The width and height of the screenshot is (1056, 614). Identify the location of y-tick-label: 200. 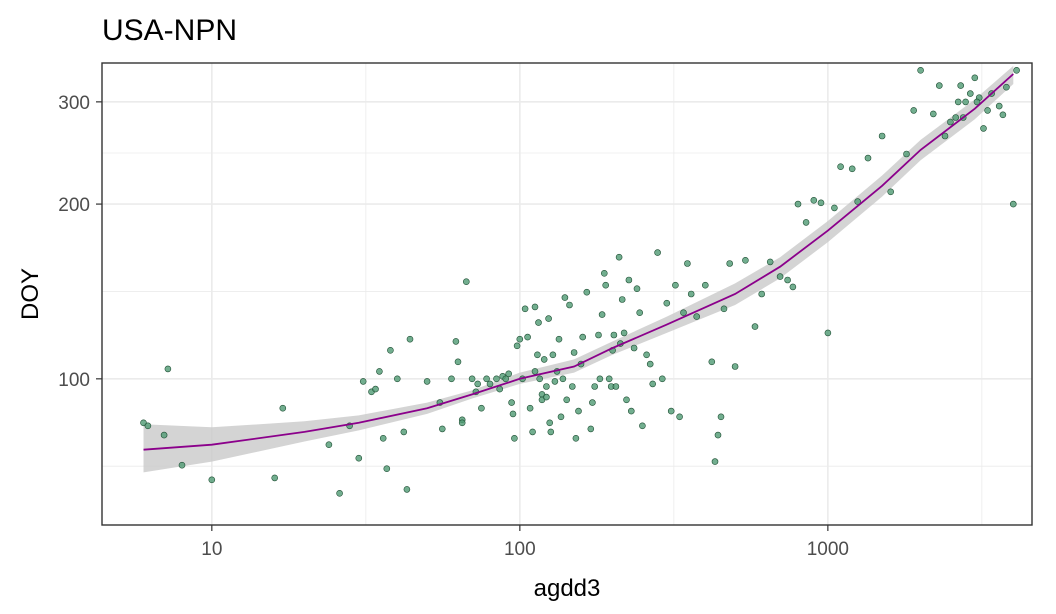
(74, 205).